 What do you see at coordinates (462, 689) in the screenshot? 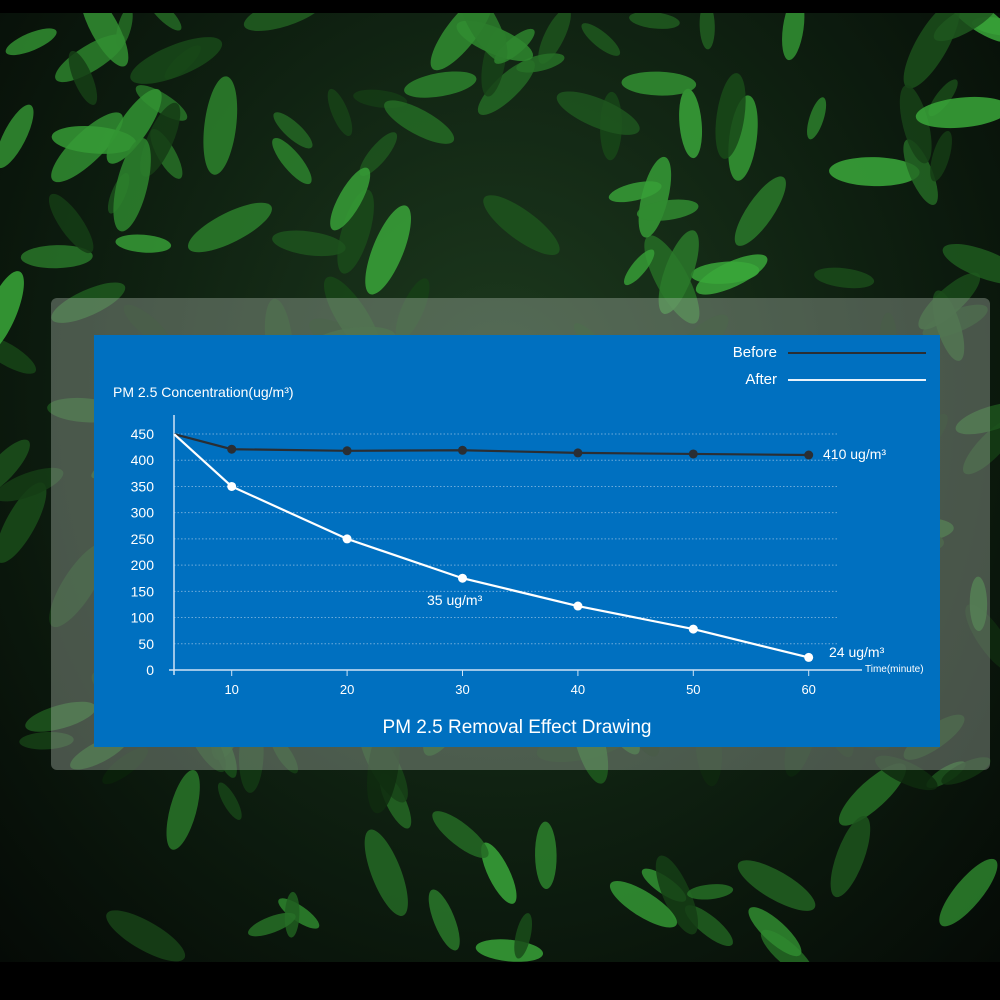
I see `x-tick-label: 30` at bounding box center [462, 689].